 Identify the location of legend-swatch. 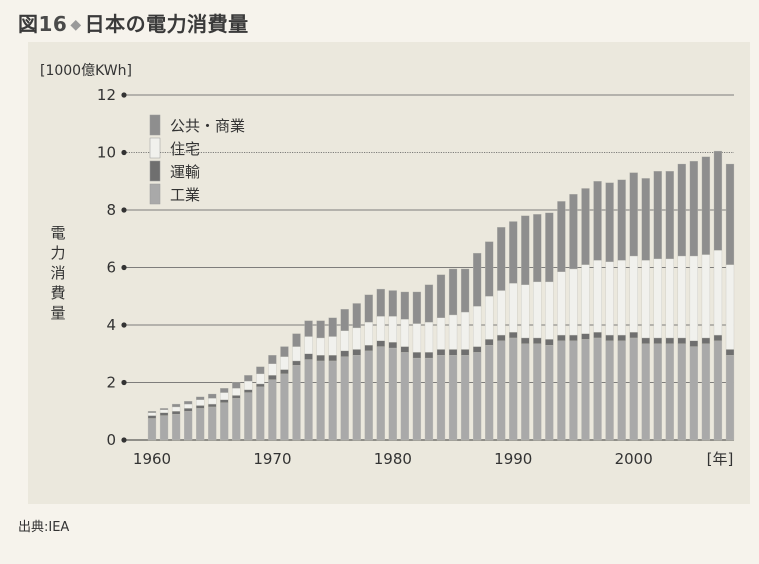
(155, 171).